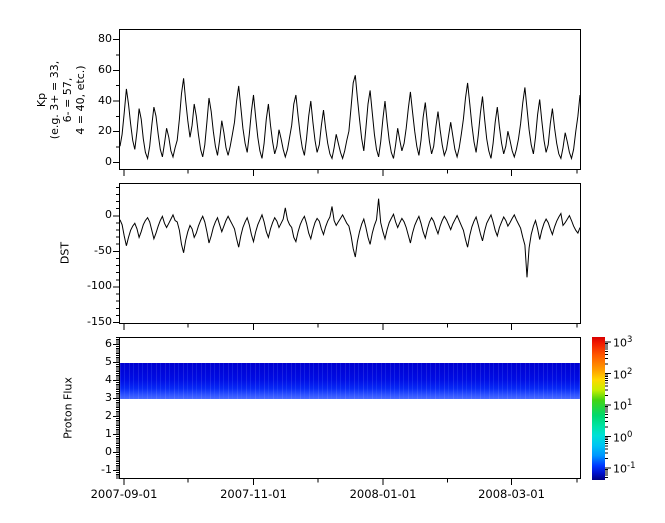  What do you see at coordinates (511, 494) in the screenshot?
I see `x-tick-label: 2008-03-01` at bounding box center [511, 494].